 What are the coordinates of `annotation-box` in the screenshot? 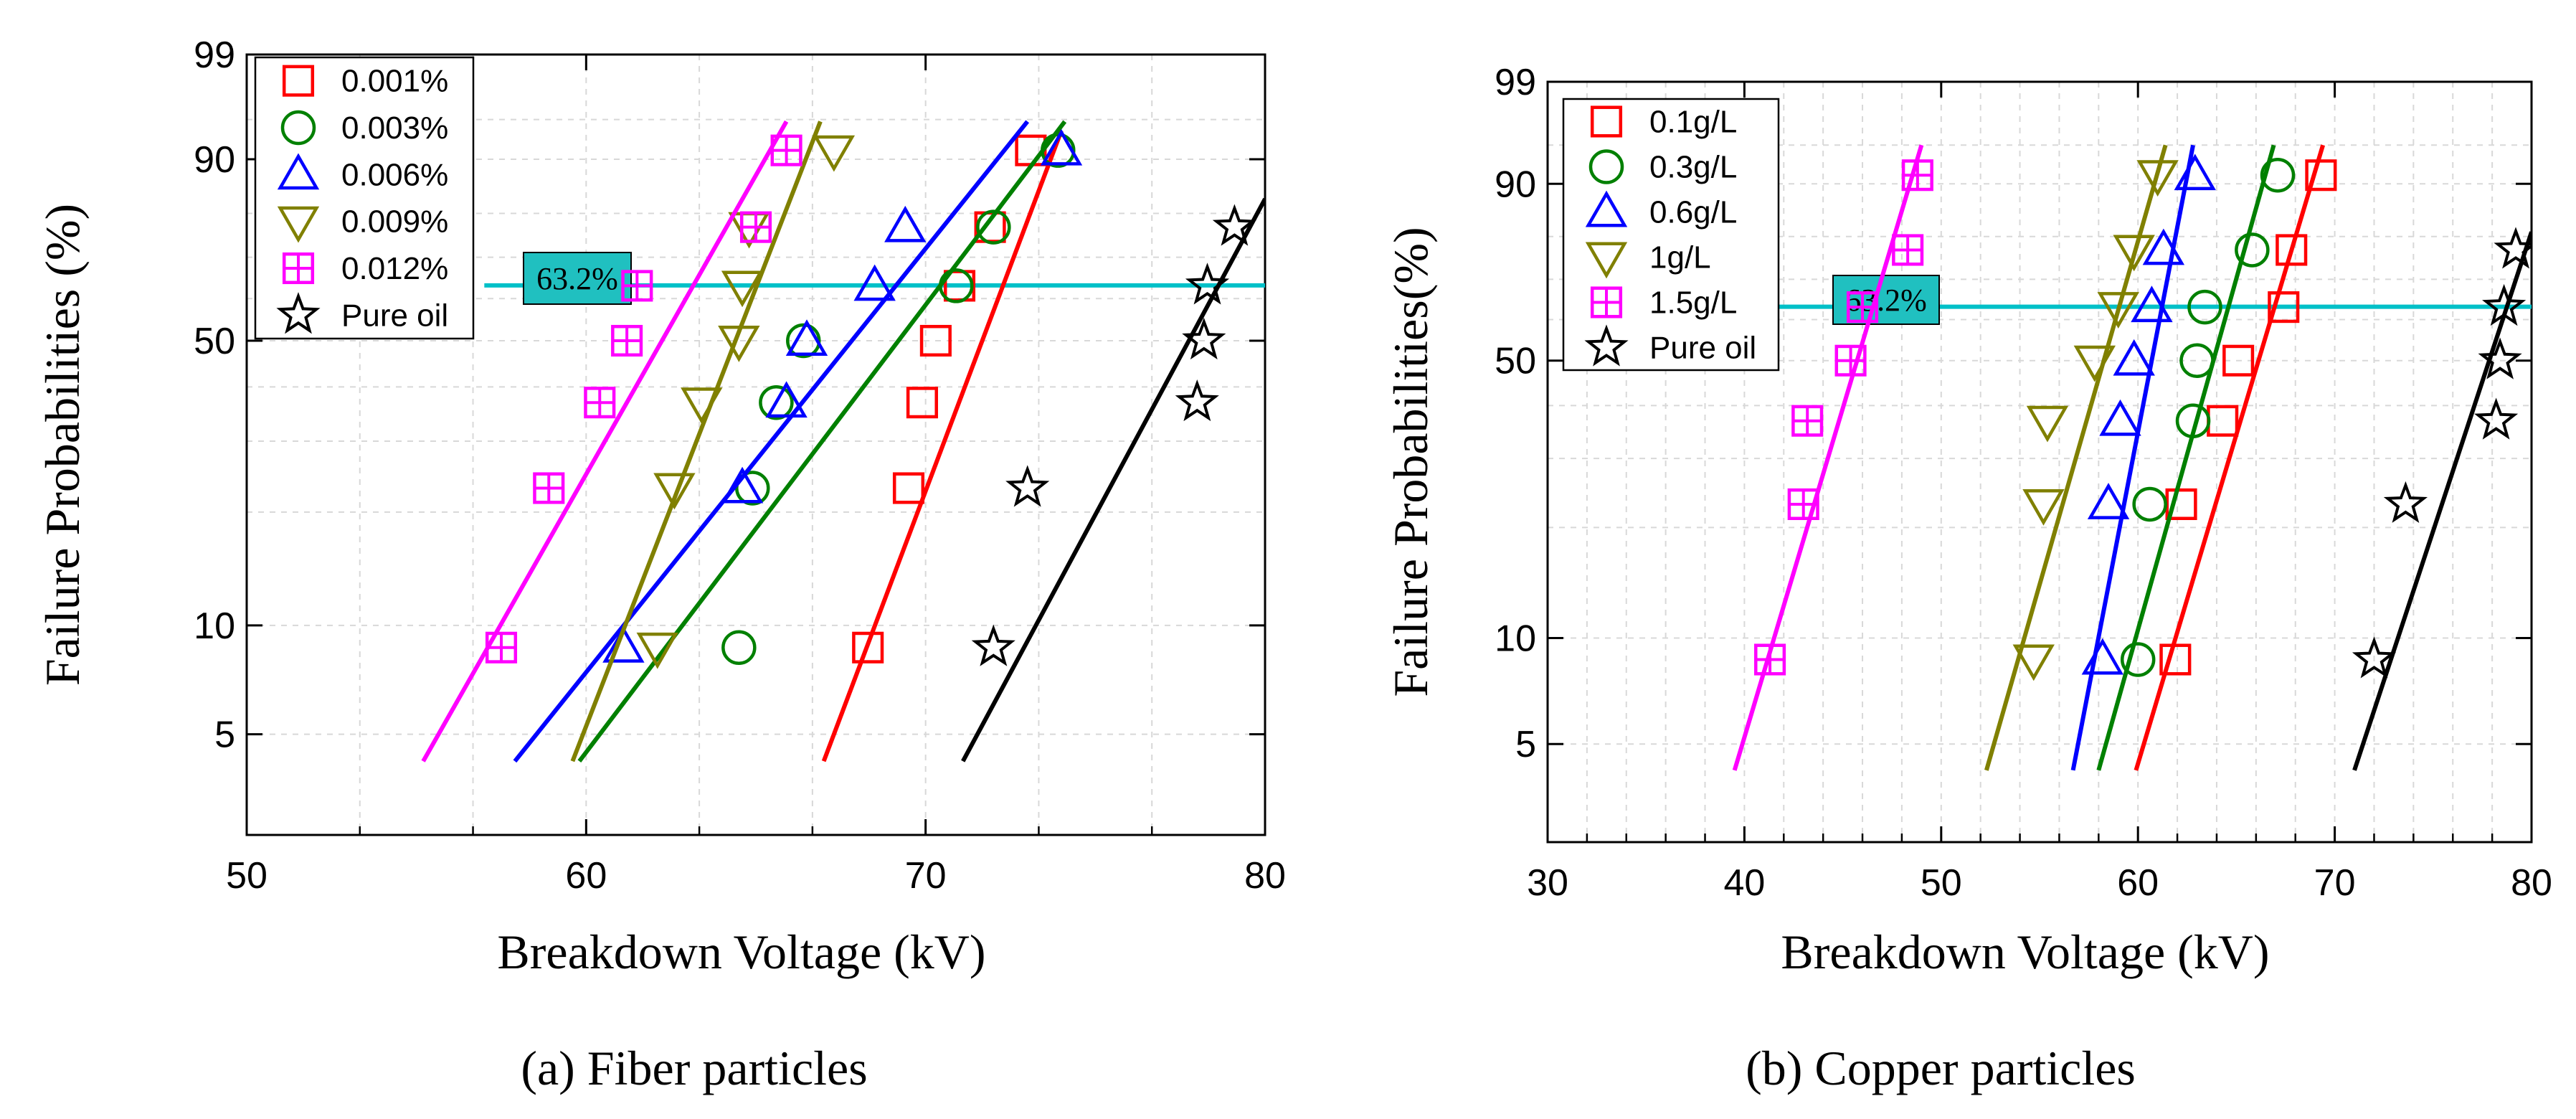 It's located at (577, 278).